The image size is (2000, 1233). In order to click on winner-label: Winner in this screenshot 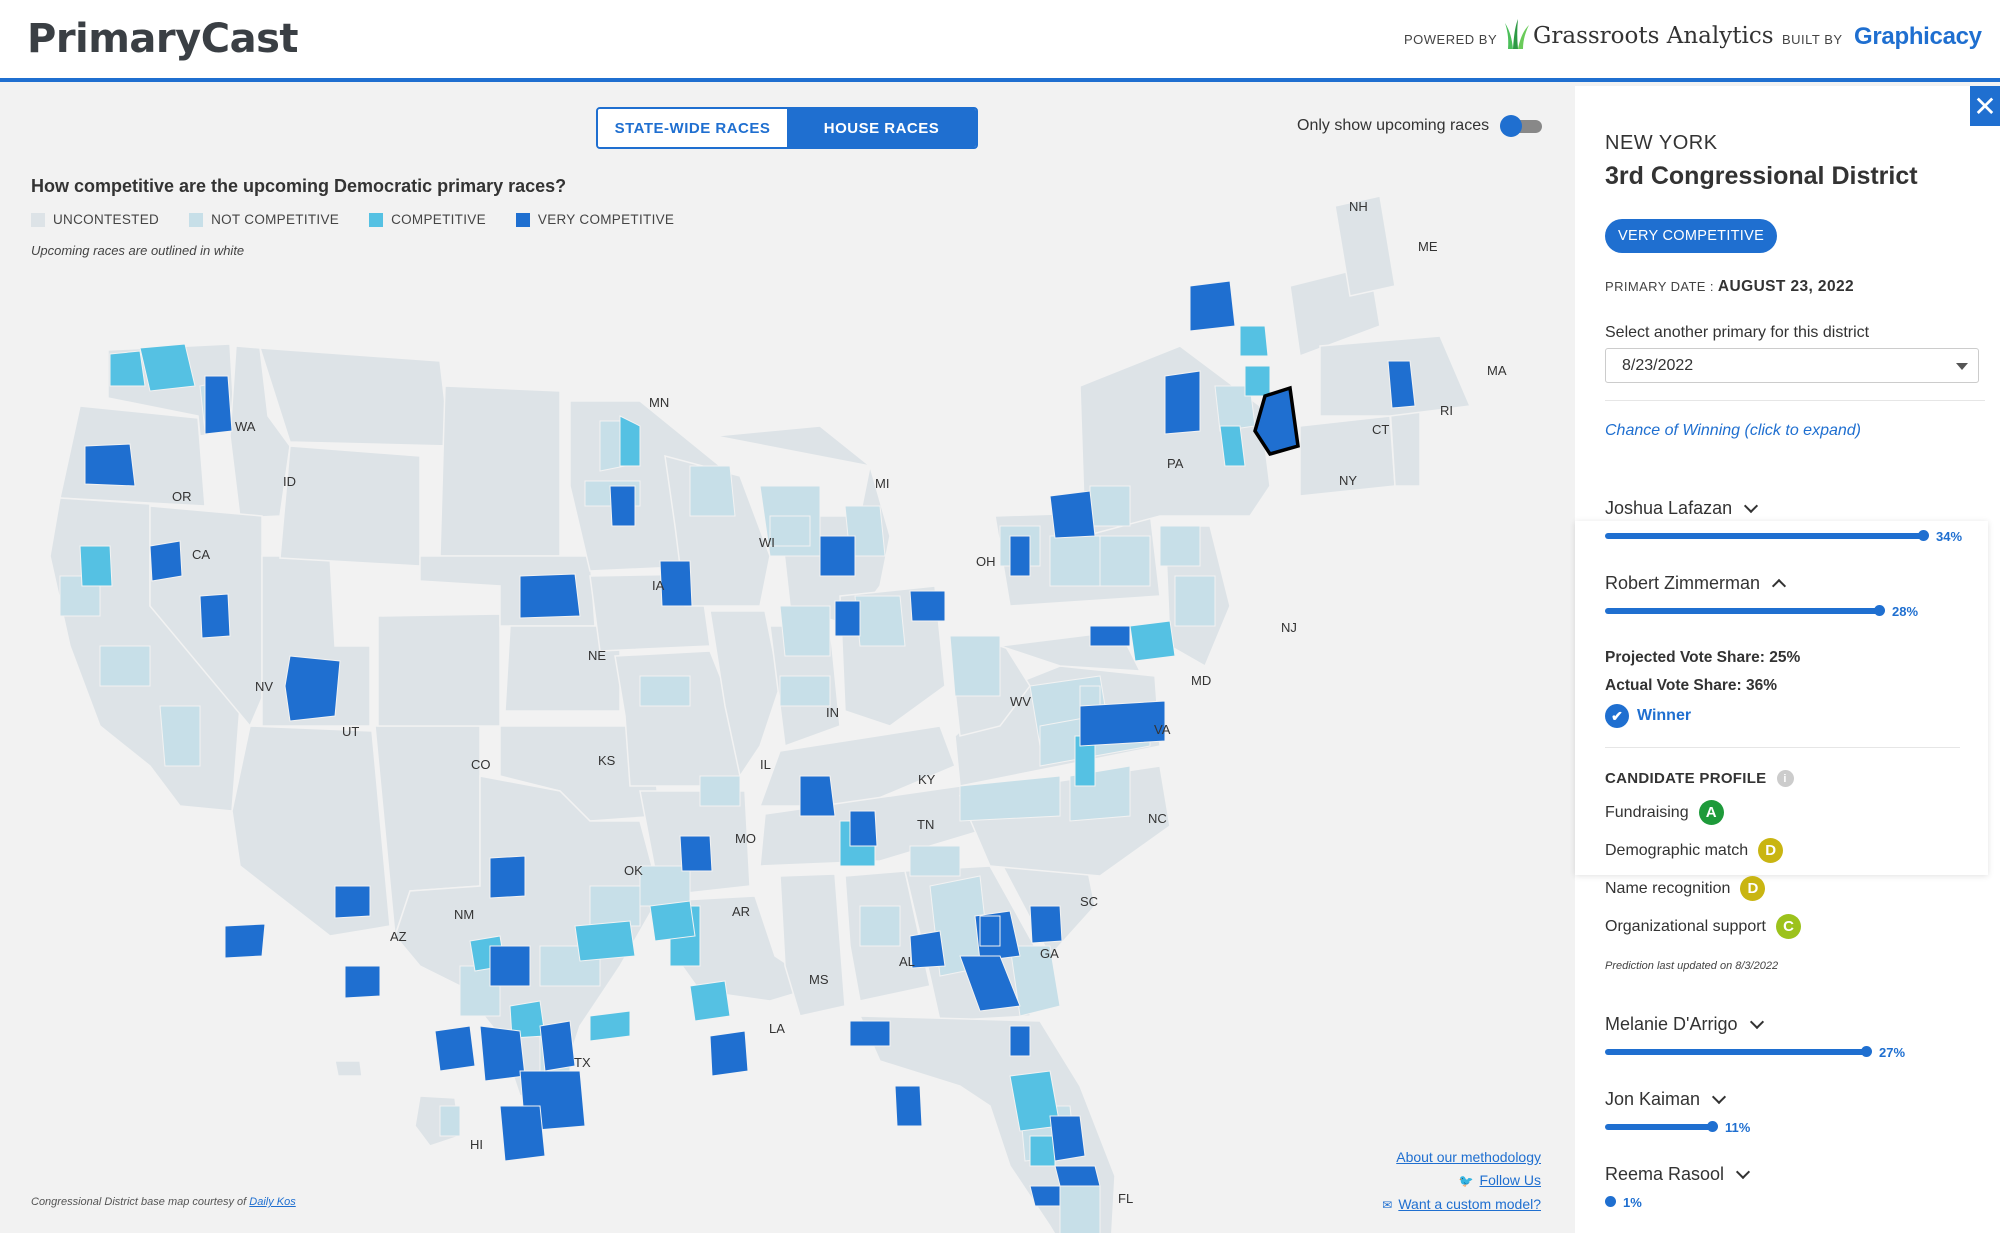, I will do `click(1664, 715)`.